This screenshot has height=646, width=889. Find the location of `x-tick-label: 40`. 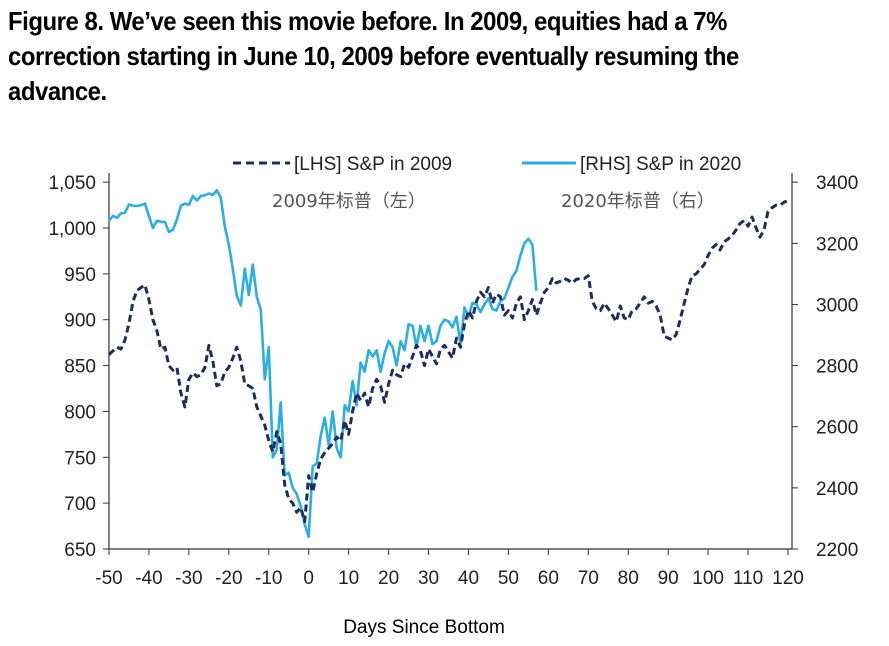

x-tick-label: 40 is located at coordinates (468, 578).